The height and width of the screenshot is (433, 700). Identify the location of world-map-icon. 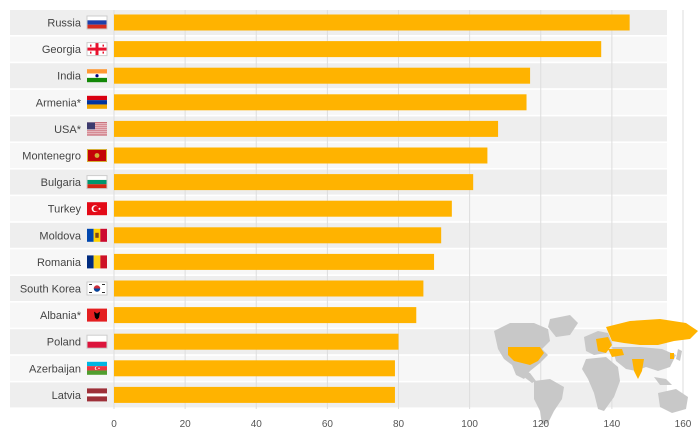
(596, 370).